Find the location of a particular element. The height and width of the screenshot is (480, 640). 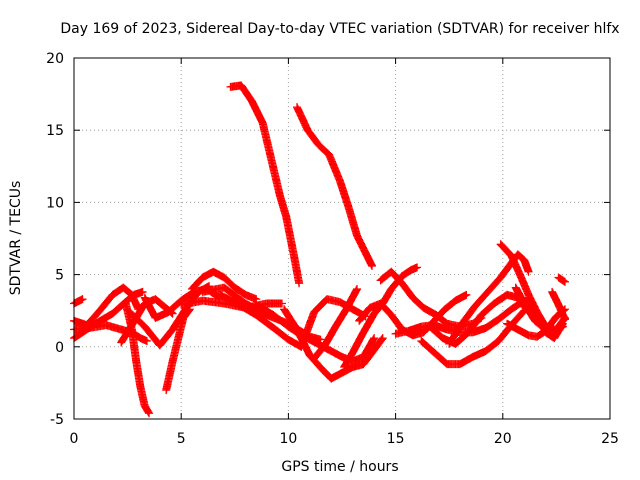

x-tick-label: 25 is located at coordinates (610, 439).